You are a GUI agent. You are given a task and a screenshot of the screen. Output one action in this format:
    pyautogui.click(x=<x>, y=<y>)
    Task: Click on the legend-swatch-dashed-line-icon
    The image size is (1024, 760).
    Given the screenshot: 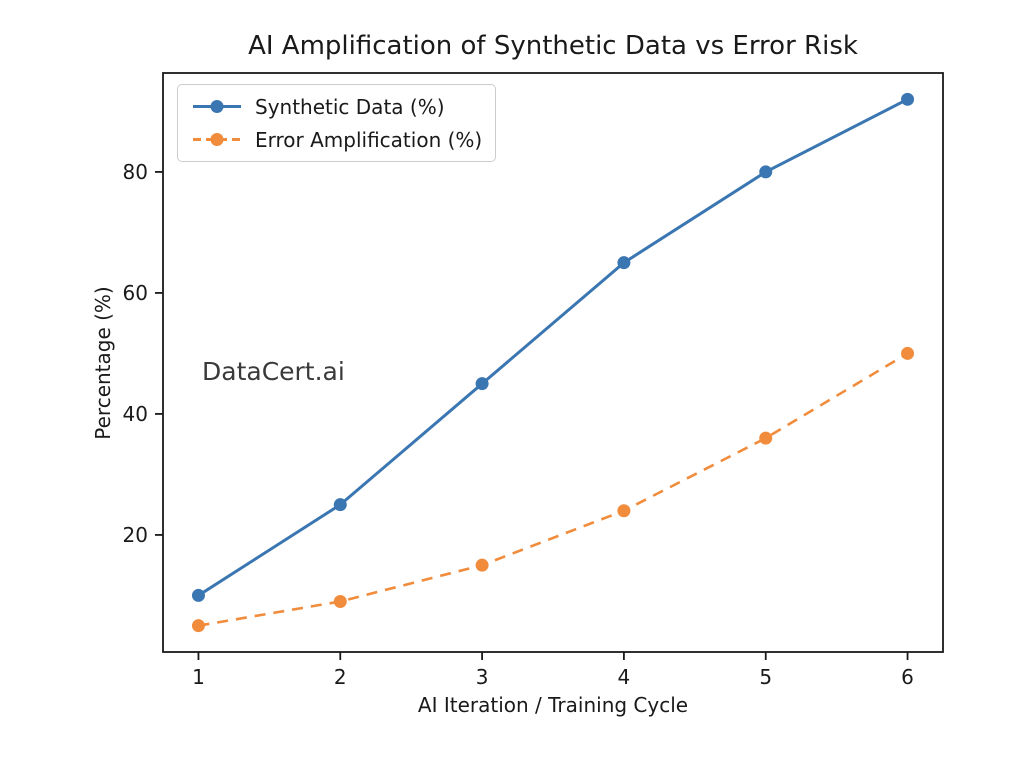 What is the action you would take?
    pyautogui.click(x=217, y=139)
    